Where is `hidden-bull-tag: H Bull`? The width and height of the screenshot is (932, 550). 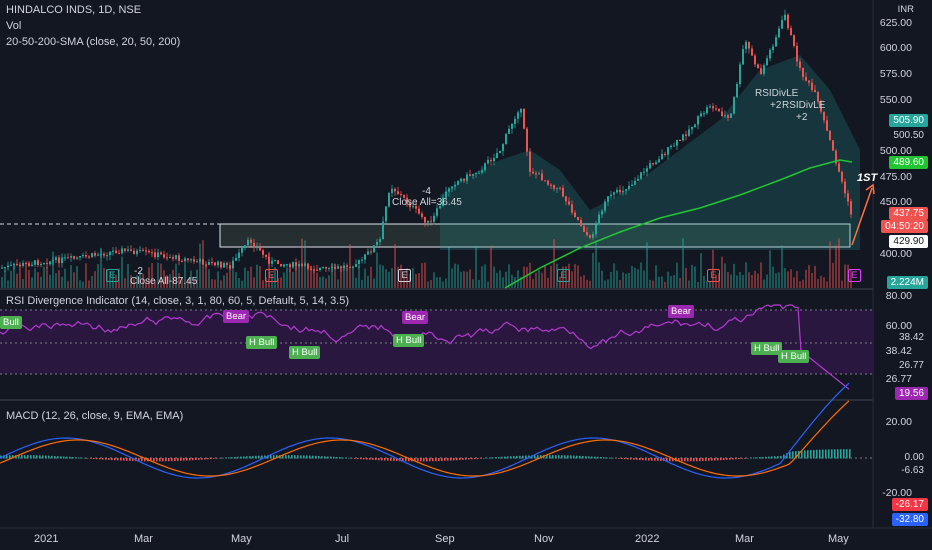
hidden-bull-tag: H Bull is located at coordinates (767, 348).